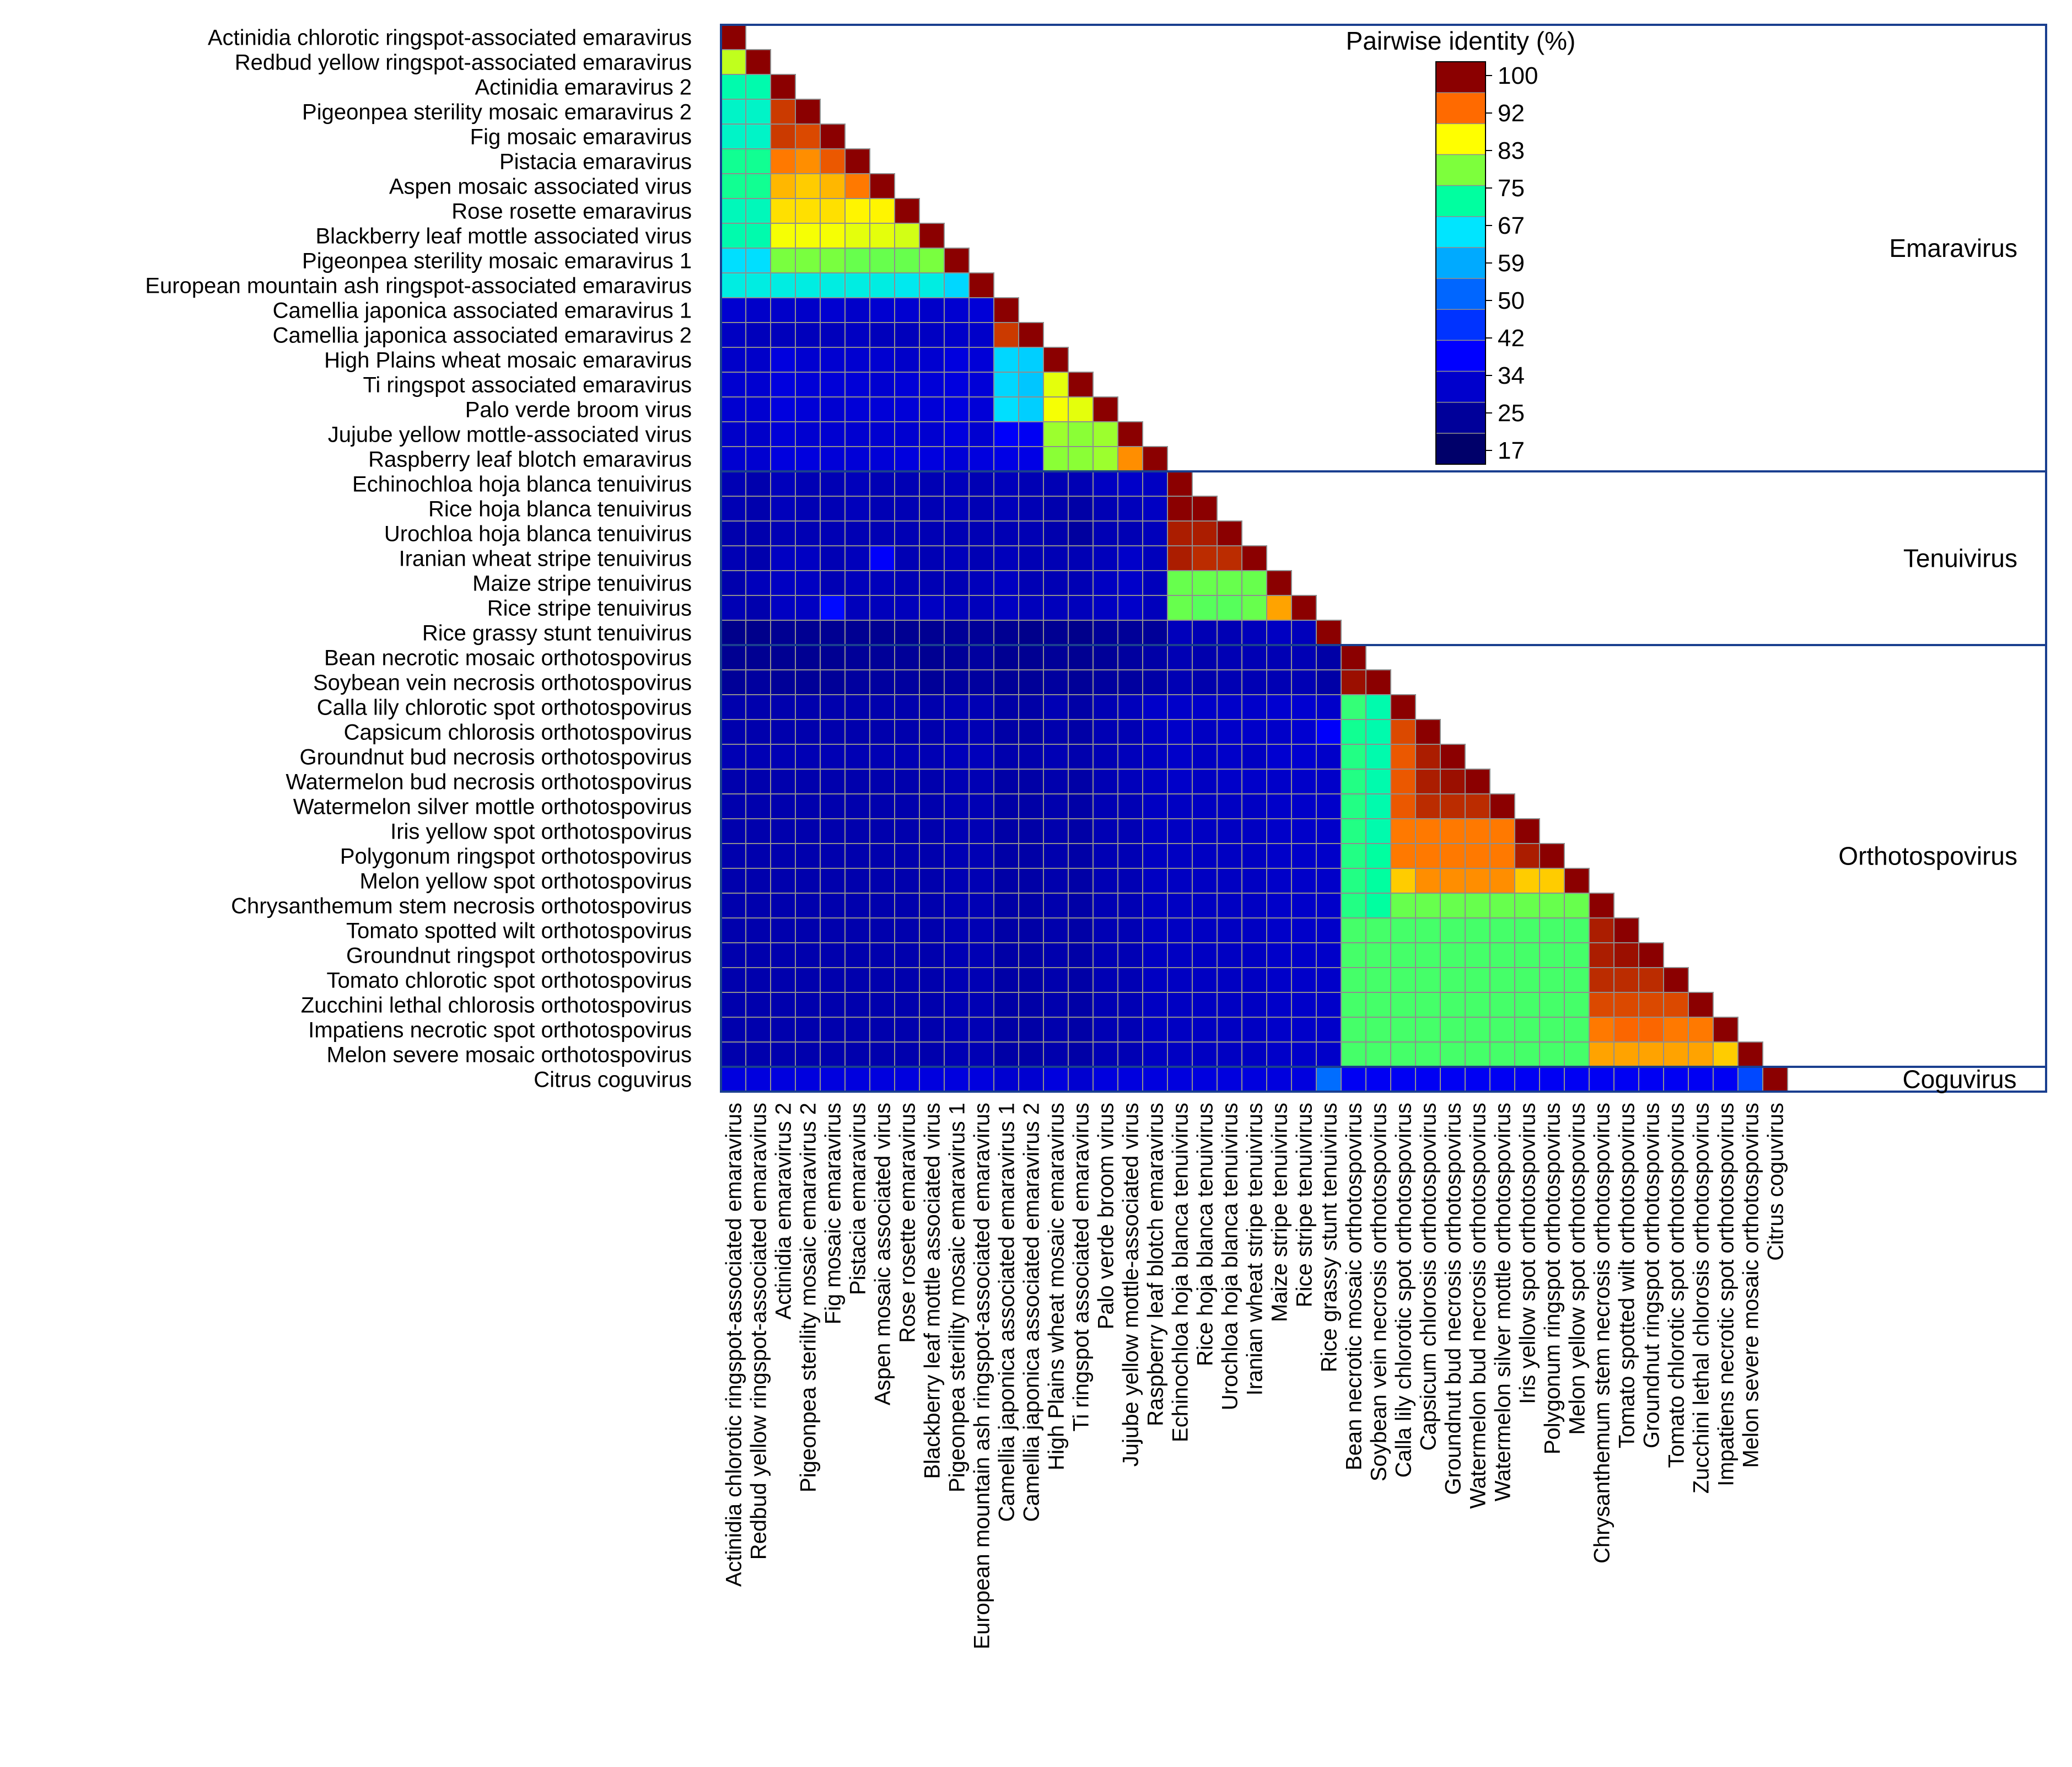 This screenshot has width=2072, height=1767. Describe the element at coordinates (883, 1254) in the screenshot. I see `column-label: Aspen mosaic associated virus` at that location.